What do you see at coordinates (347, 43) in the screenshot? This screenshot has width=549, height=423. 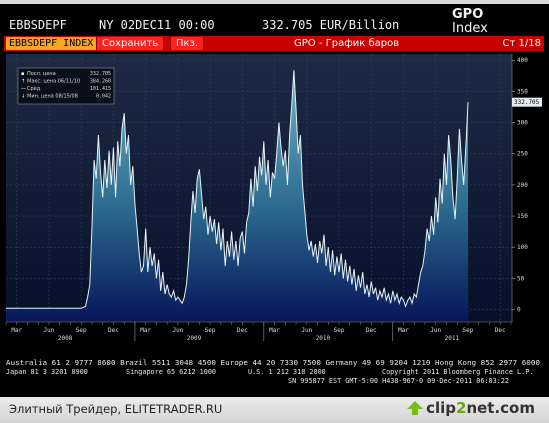 I see `chart-function-title: GPO - График баров` at bounding box center [347, 43].